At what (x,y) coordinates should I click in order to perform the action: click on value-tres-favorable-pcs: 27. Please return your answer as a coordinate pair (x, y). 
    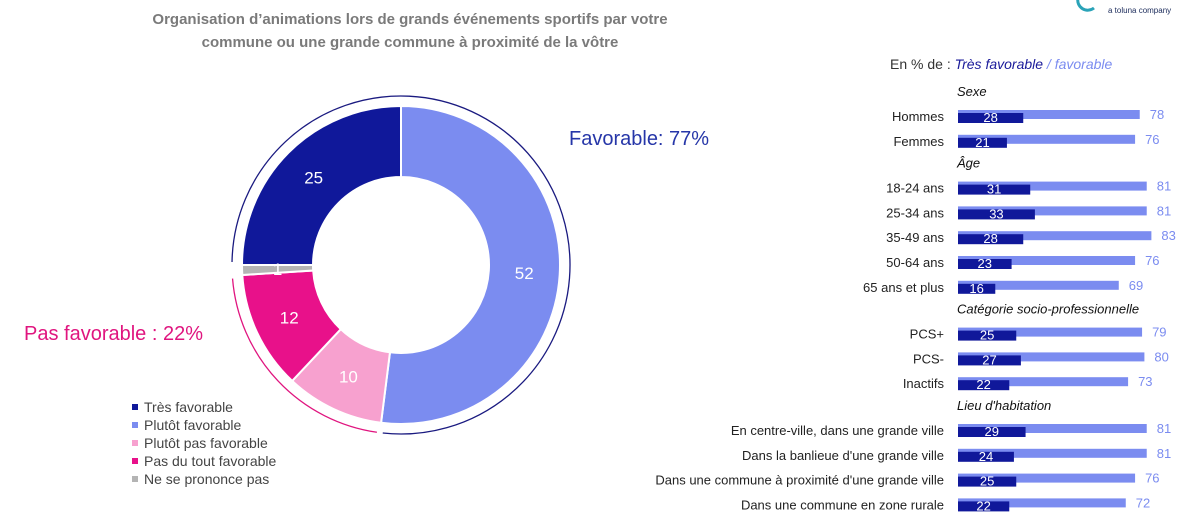
    Looking at the image, I should click on (989, 359).